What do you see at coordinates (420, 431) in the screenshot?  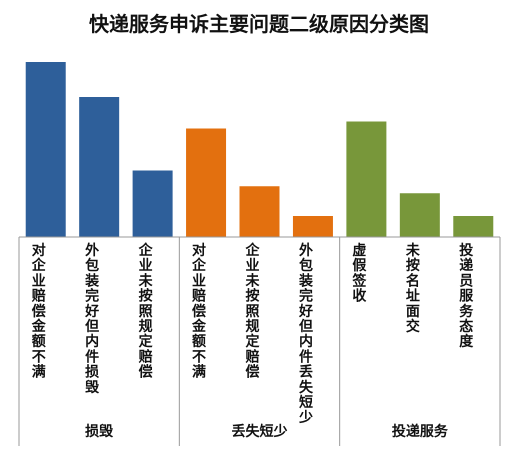 I see `group-label: 投递服务` at bounding box center [420, 431].